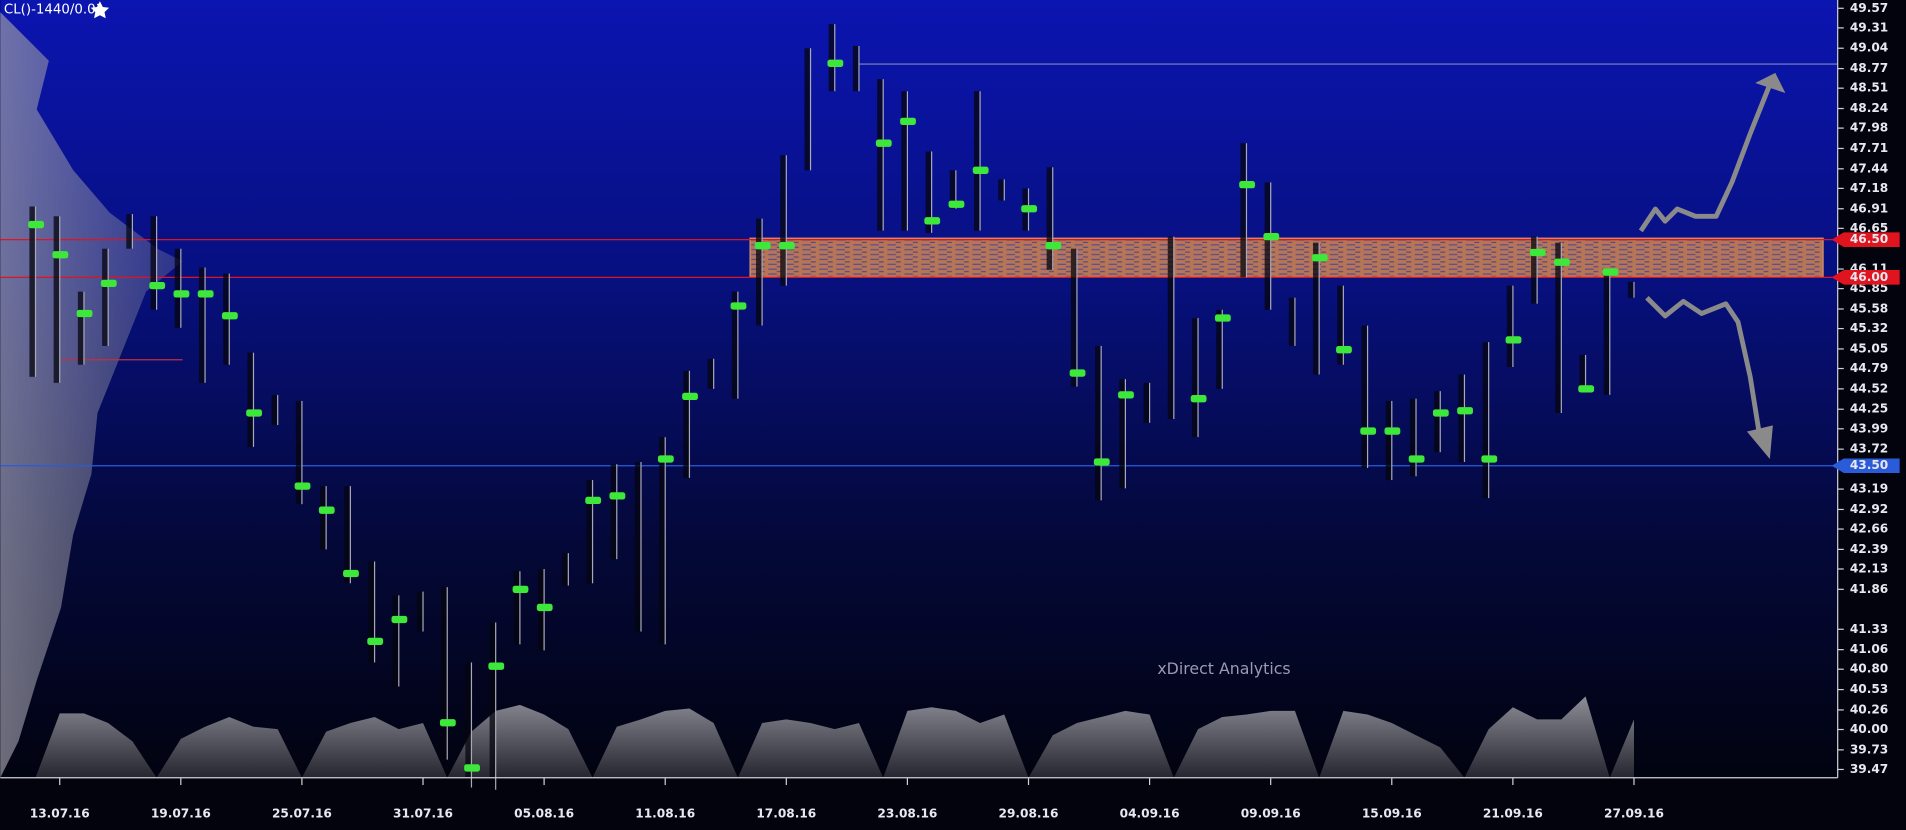 The width and height of the screenshot is (1906, 830). I want to click on y-tick-label: 45.58, so click(1869, 308).